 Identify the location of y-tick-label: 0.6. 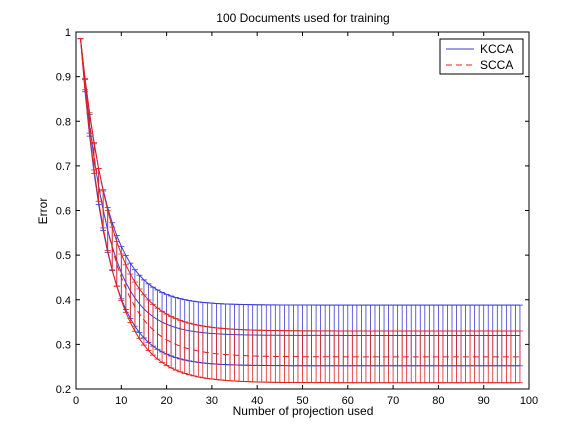
(63, 212).